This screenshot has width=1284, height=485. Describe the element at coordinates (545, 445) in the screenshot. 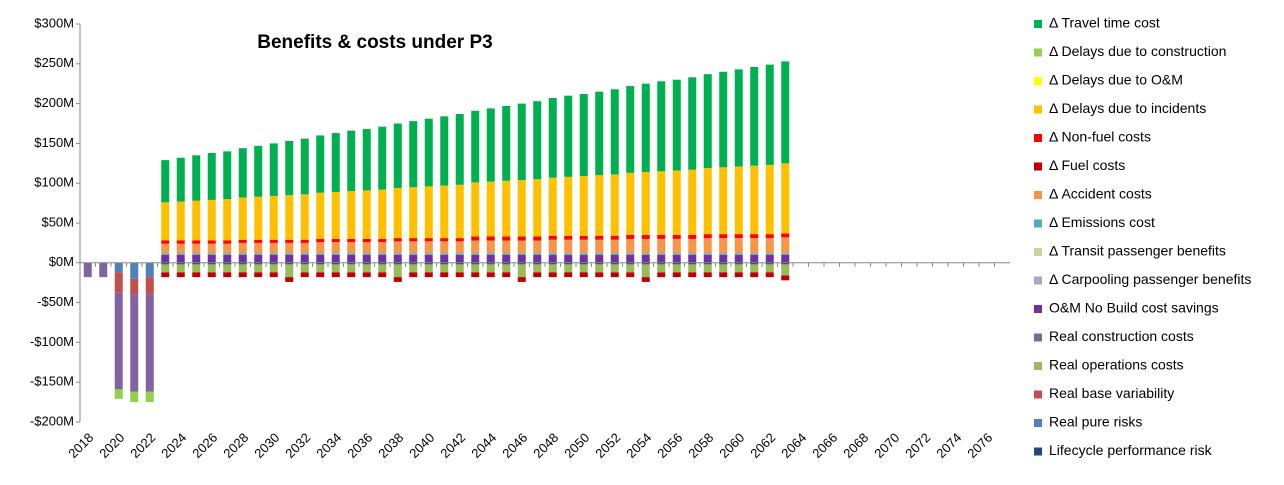

I see `x-tick-label: 2048` at that location.